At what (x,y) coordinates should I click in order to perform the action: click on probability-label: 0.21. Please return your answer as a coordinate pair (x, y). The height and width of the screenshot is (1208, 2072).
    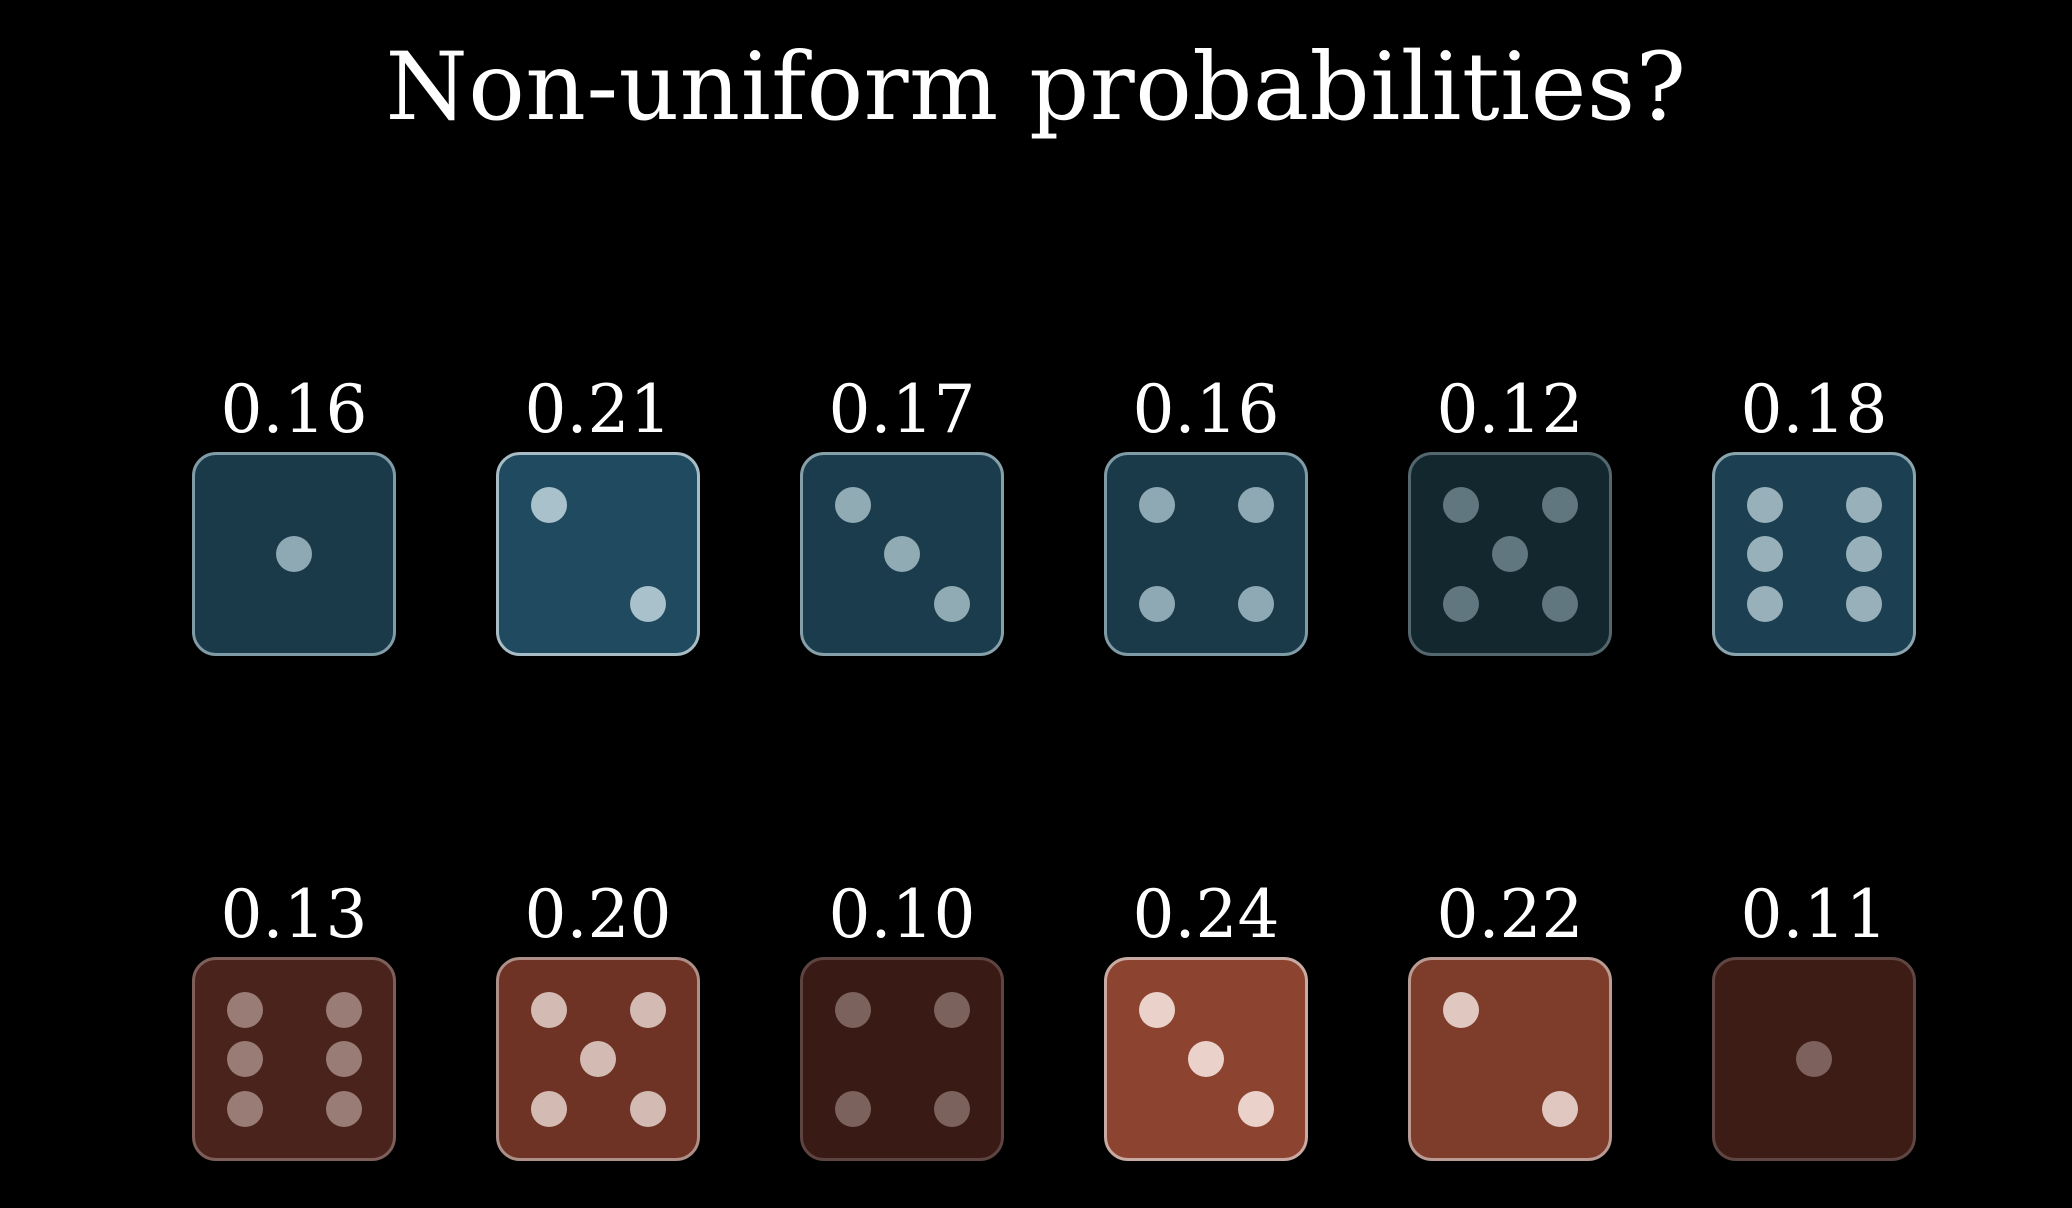
    Looking at the image, I should click on (598, 409).